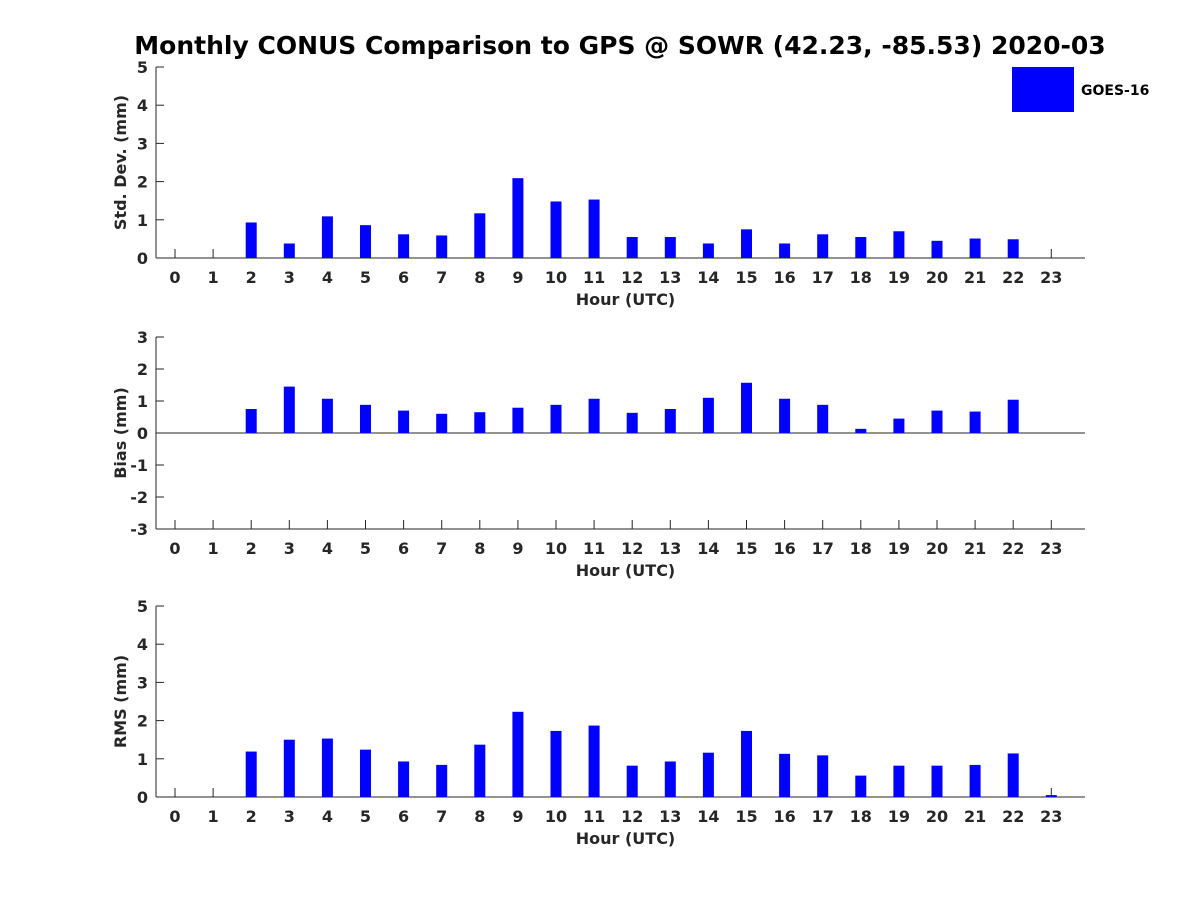 The height and width of the screenshot is (900, 1200). I want to click on y-tick-label: 3, so click(142, 143).